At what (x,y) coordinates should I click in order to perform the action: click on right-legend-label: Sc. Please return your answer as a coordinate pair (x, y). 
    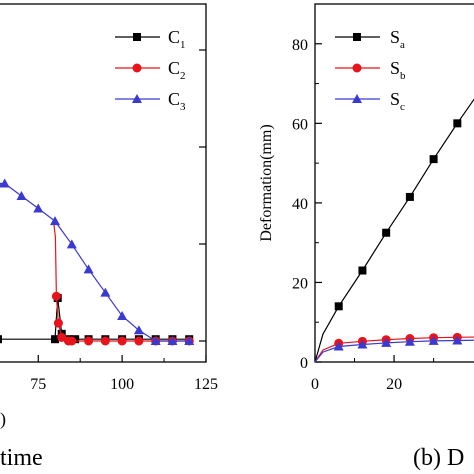
    Looking at the image, I should click on (397, 101).